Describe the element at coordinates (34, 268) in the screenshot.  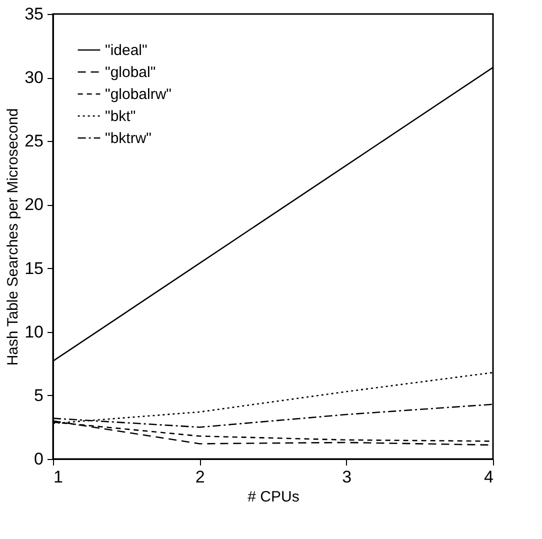
I see `y-tick-label: 15` at that location.